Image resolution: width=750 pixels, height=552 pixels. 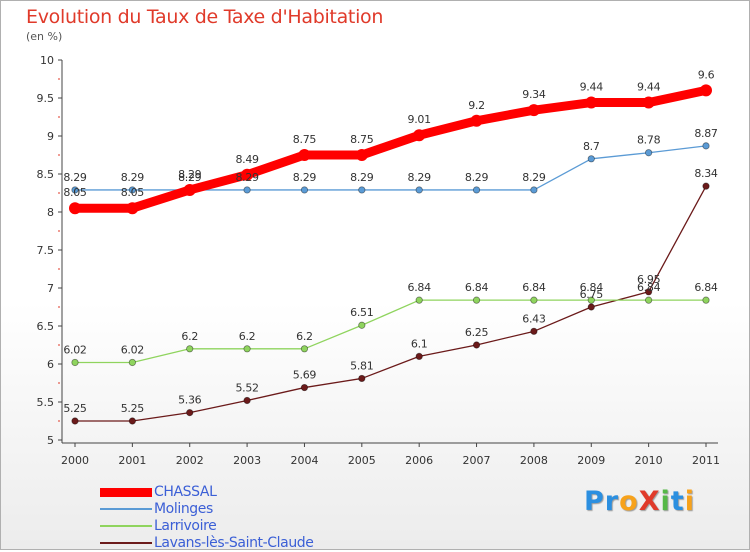 What do you see at coordinates (183, 509) in the screenshot?
I see `legend-label: Molinges` at bounding box center [183, 509].